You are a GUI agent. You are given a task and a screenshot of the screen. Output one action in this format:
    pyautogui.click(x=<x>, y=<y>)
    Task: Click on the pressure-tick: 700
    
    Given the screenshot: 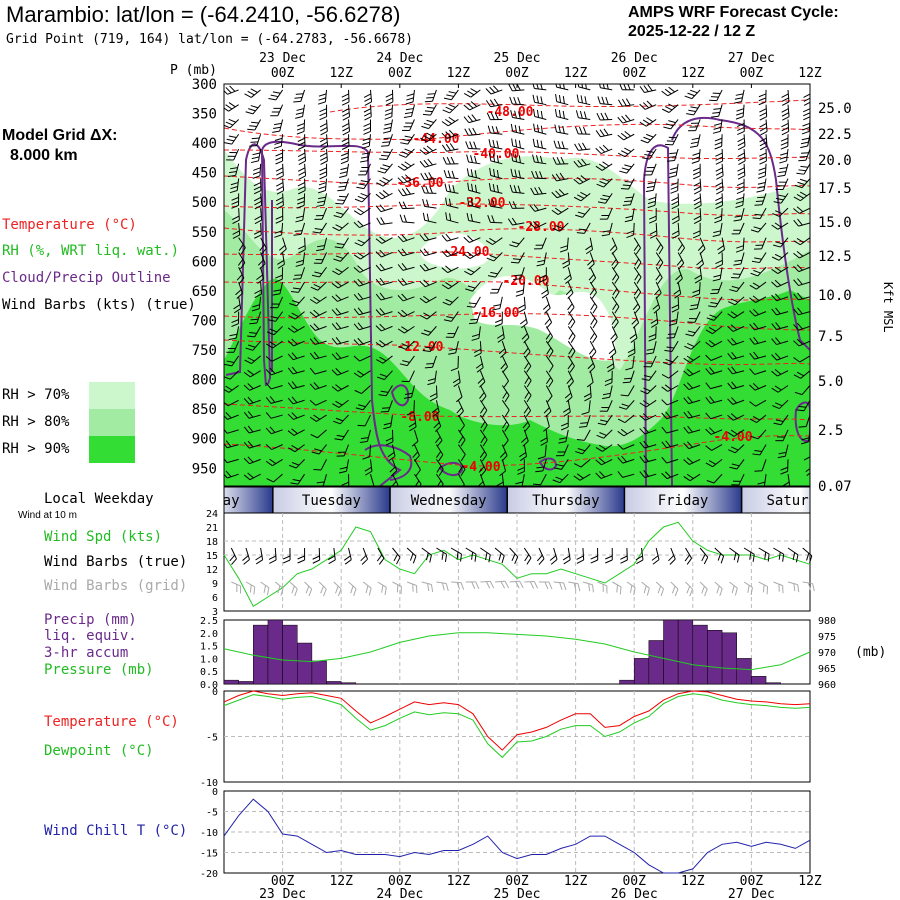 What is the action you would take?
    pyautogui.click(x=204, y=321)
    